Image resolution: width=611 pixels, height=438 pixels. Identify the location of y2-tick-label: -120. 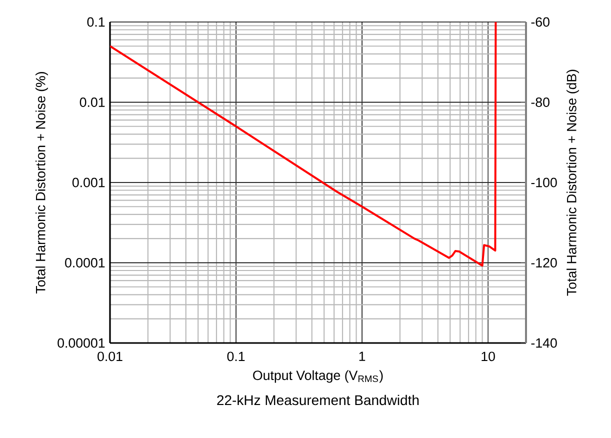
(544, 263).